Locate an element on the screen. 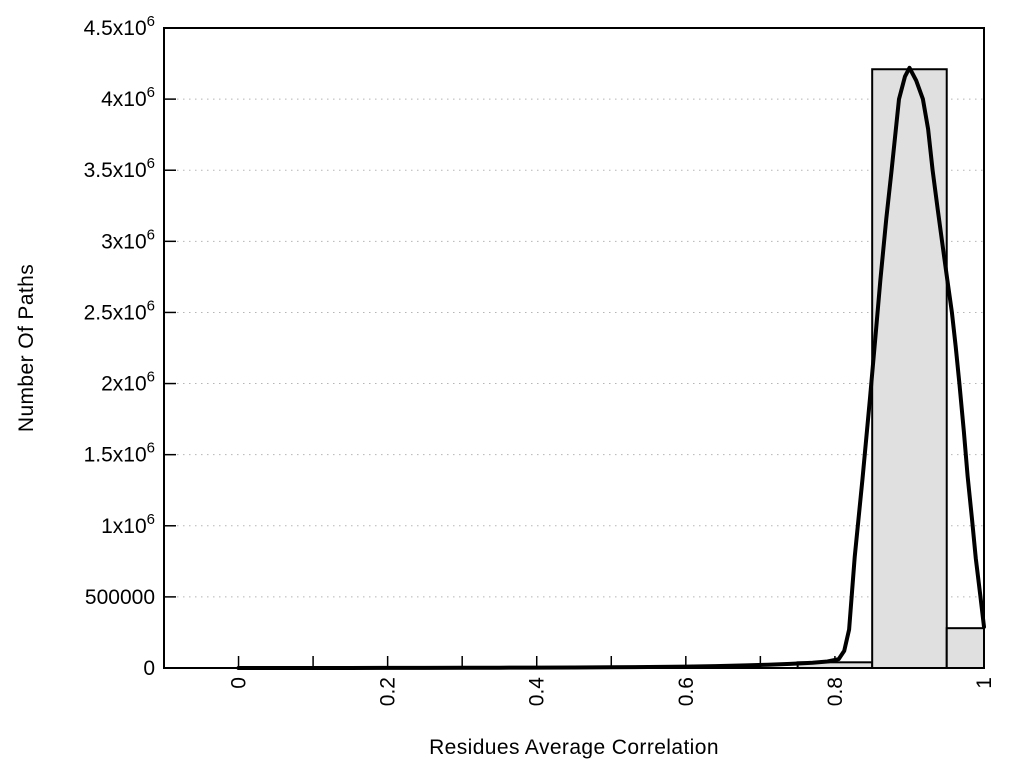 This screenshot has height=768, width=1024. y-tick-label: 2x10⁶ is located at coordinates (128, 382).